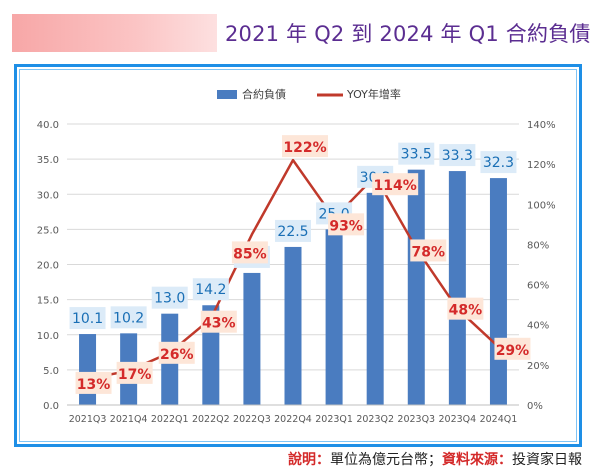  I want to click on y-right-tick-label: 100%, so click(541, 205).